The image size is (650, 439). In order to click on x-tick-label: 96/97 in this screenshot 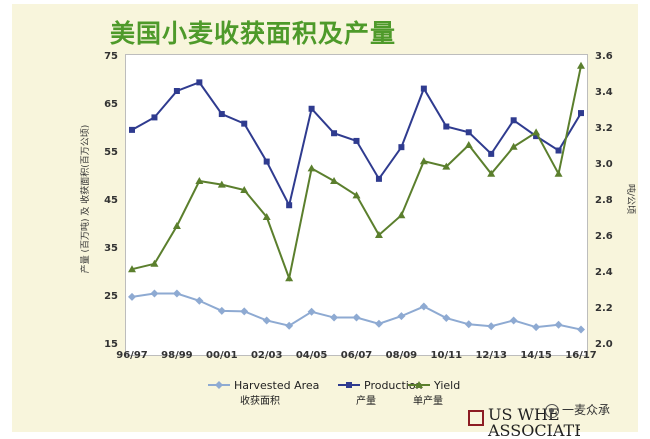, I will do `click(132, 355)`.